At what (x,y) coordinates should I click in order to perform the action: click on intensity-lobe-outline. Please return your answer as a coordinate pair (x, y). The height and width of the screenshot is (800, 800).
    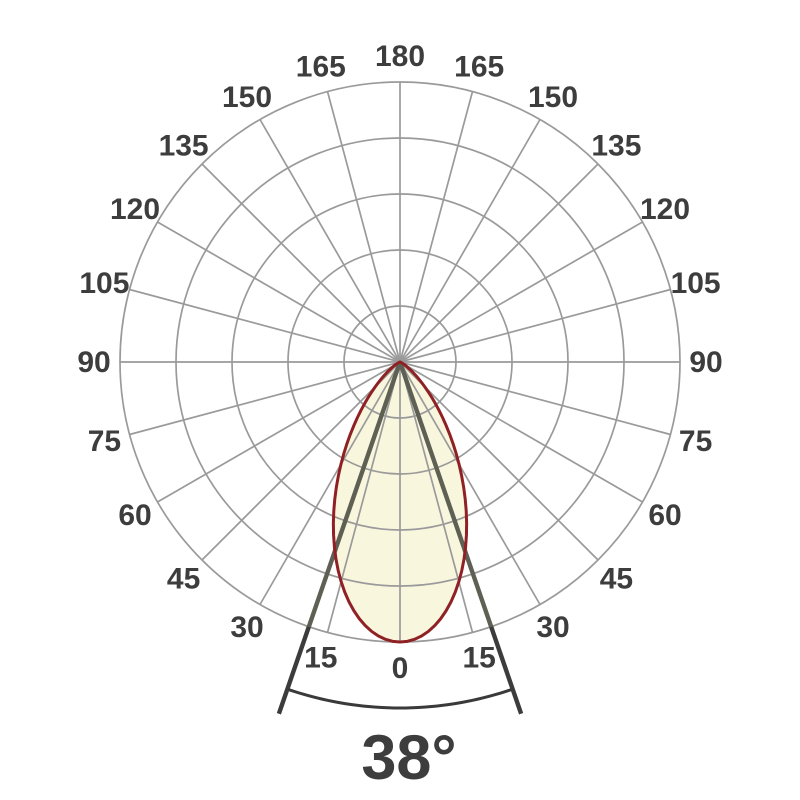
    Looking at the image, I should click on (400, 502).